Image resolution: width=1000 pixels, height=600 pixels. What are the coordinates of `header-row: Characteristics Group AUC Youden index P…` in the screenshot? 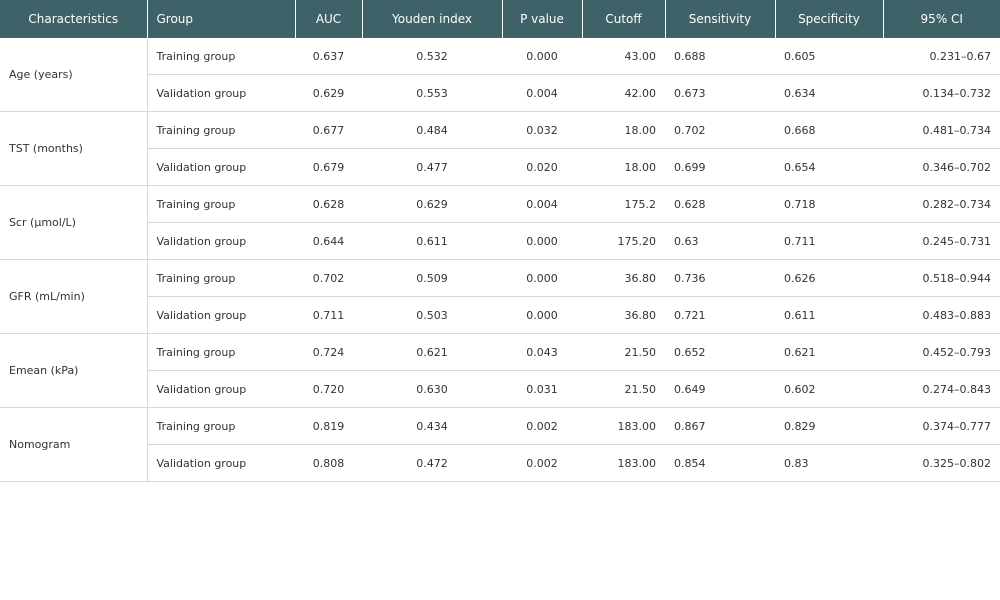 It's located at (500, 19).